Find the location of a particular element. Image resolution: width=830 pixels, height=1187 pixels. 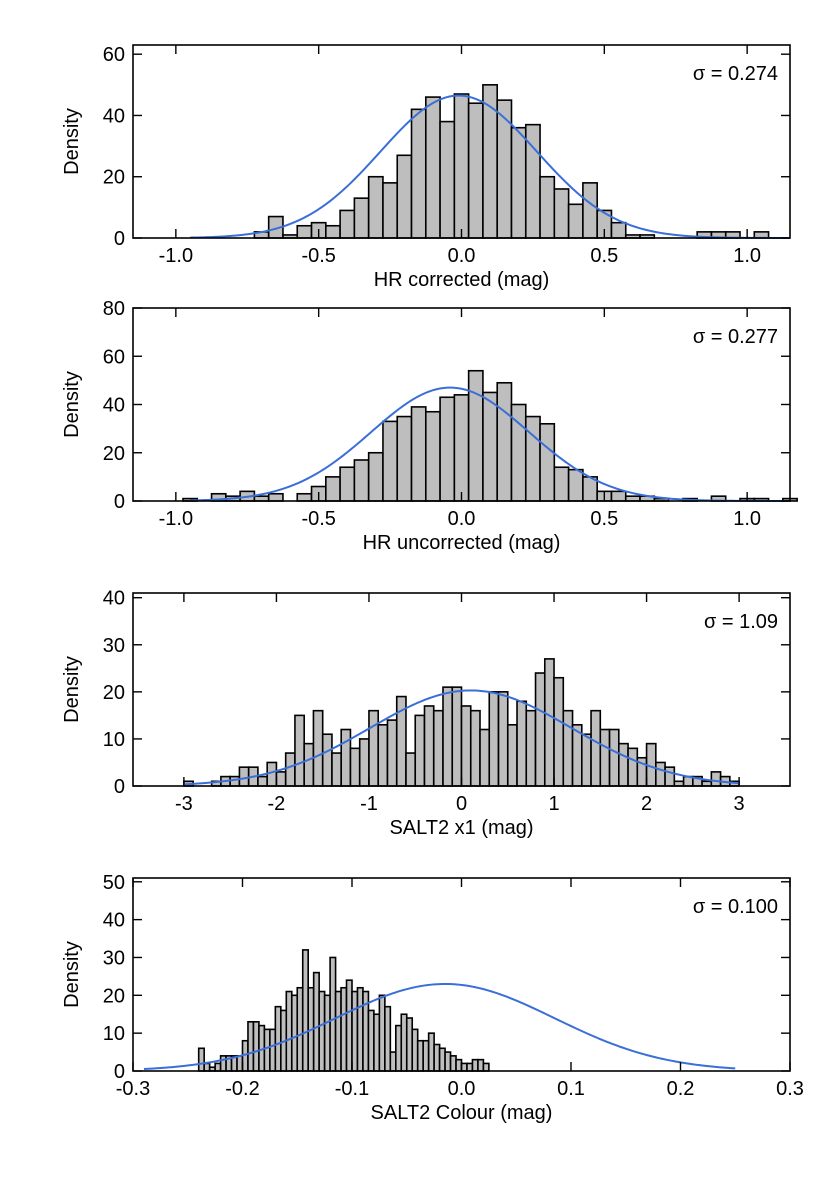

plot-frame is located at coordinates (461, 974).